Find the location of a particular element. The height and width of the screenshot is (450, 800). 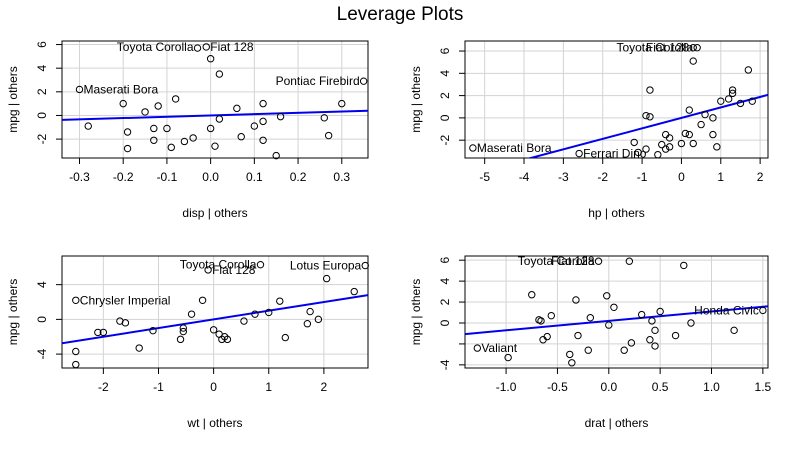

x-tick-label: 1 is located at coordinates (720, 177).